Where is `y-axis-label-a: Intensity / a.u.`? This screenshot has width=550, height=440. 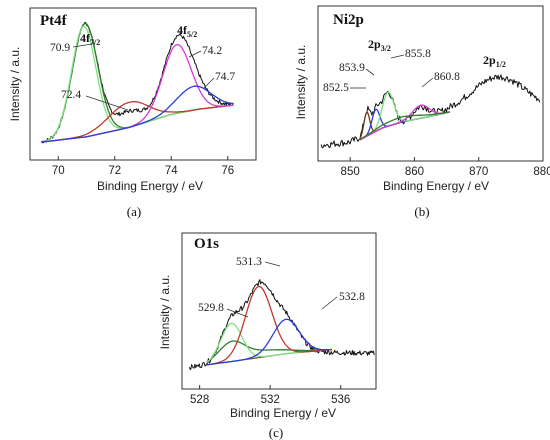 y-axis-label-a: Intensity / a.u. is located at coordinates (15, 84).